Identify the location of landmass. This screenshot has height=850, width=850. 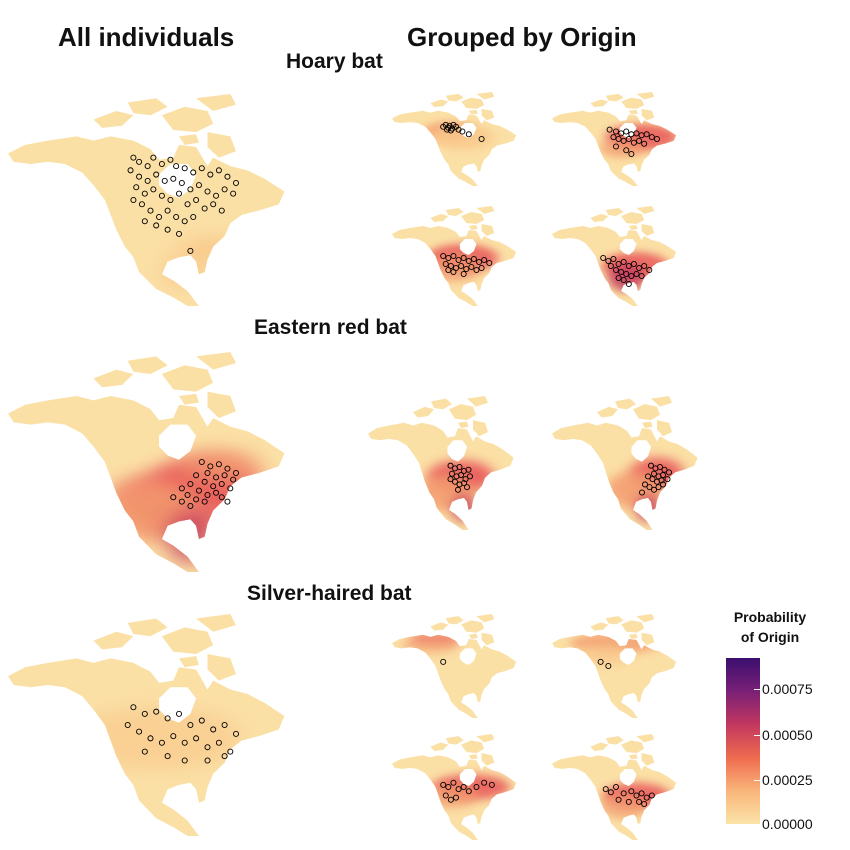
(146, 221).